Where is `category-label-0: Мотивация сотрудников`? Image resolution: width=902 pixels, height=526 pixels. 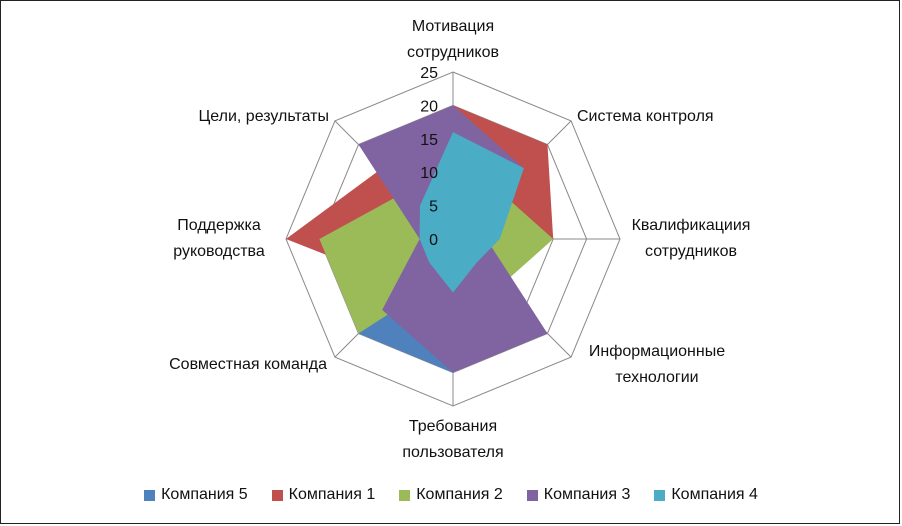
category-label-0: Мотивация сотрудников is located at coordinates (453, 39).